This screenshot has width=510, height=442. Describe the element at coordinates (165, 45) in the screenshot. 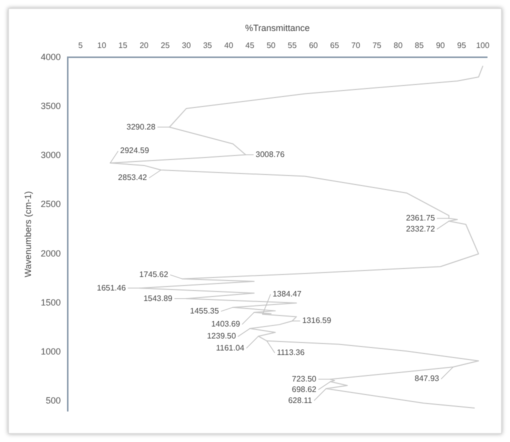

I see `x-tick-label: 25` at that location.